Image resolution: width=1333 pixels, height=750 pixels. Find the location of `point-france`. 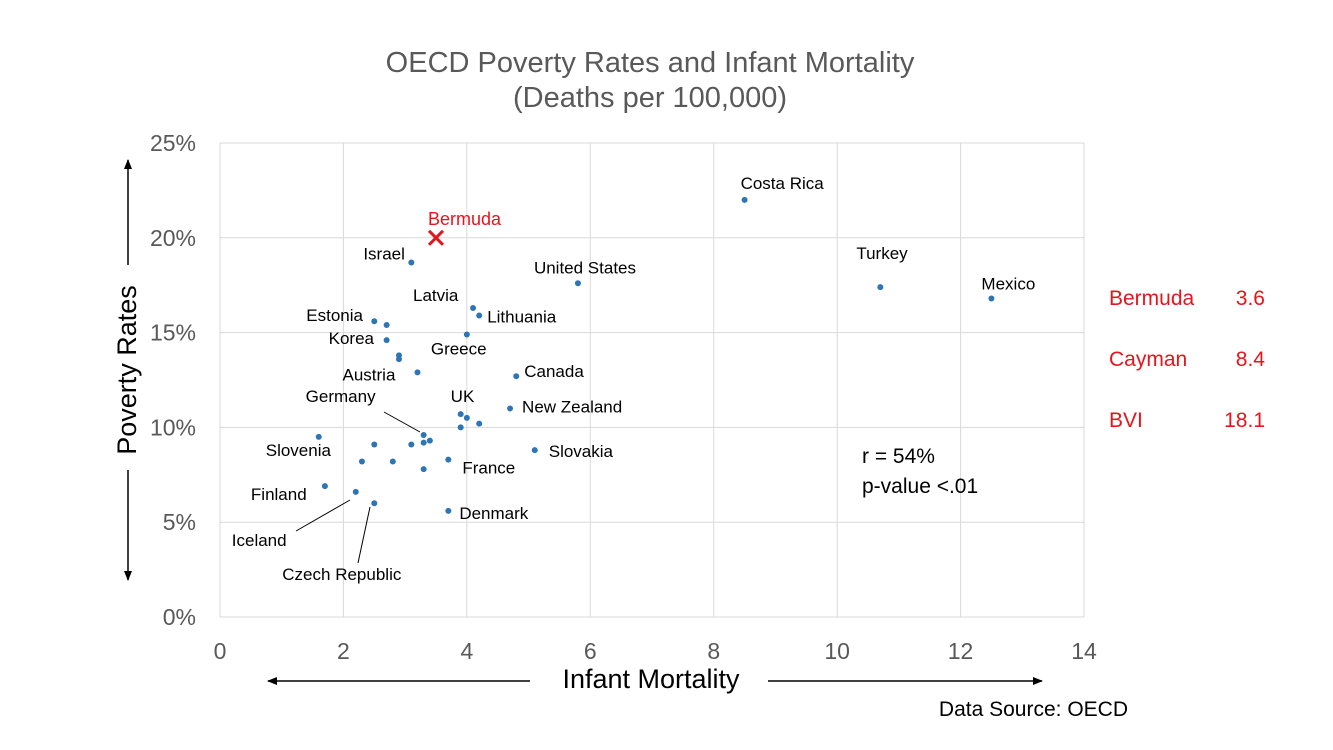

point-france is located at coordinates (448, 459).